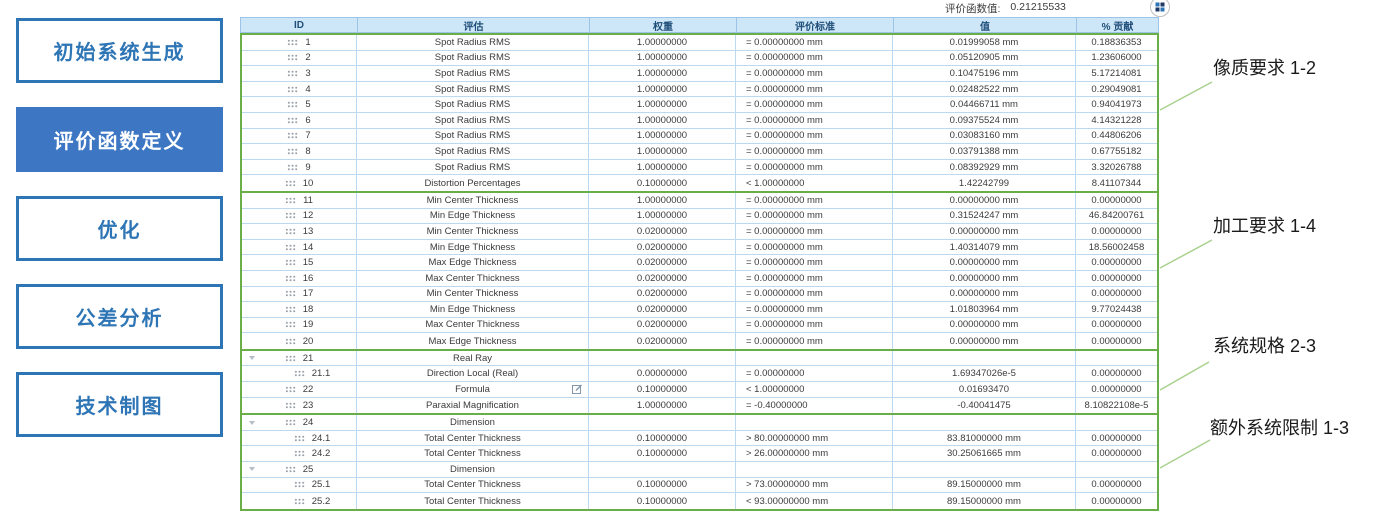  I want to click on cell-contribution: 46.84200761, so click(1116, 216).